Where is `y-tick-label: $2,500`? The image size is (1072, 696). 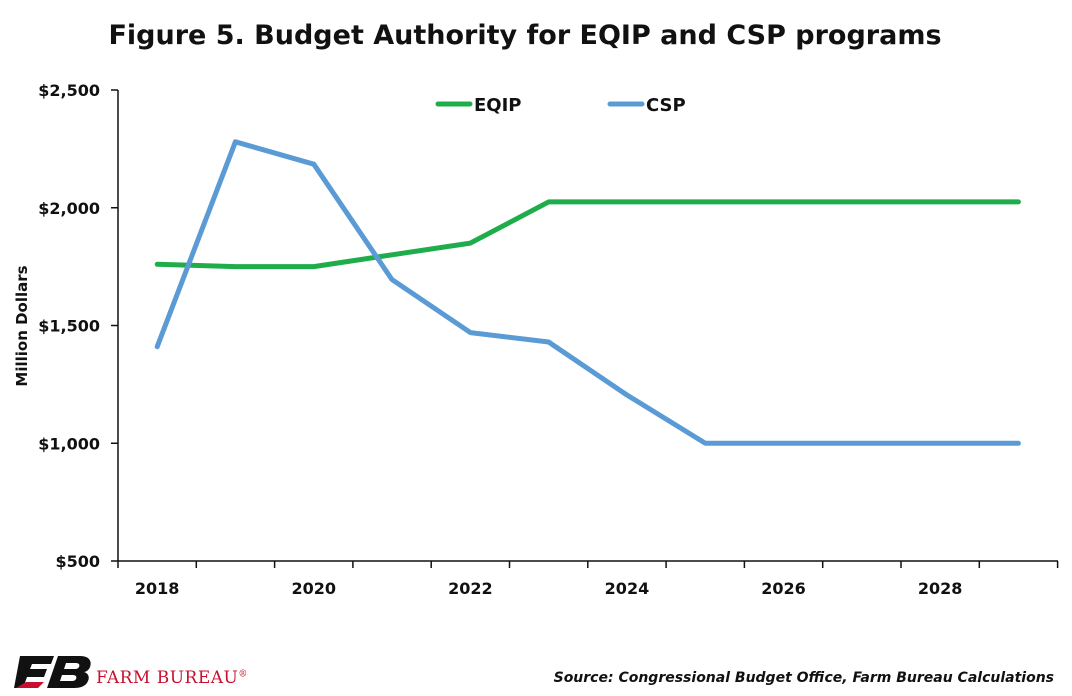
y-tick-label: $2,500 is located at coordinates (69, 90).